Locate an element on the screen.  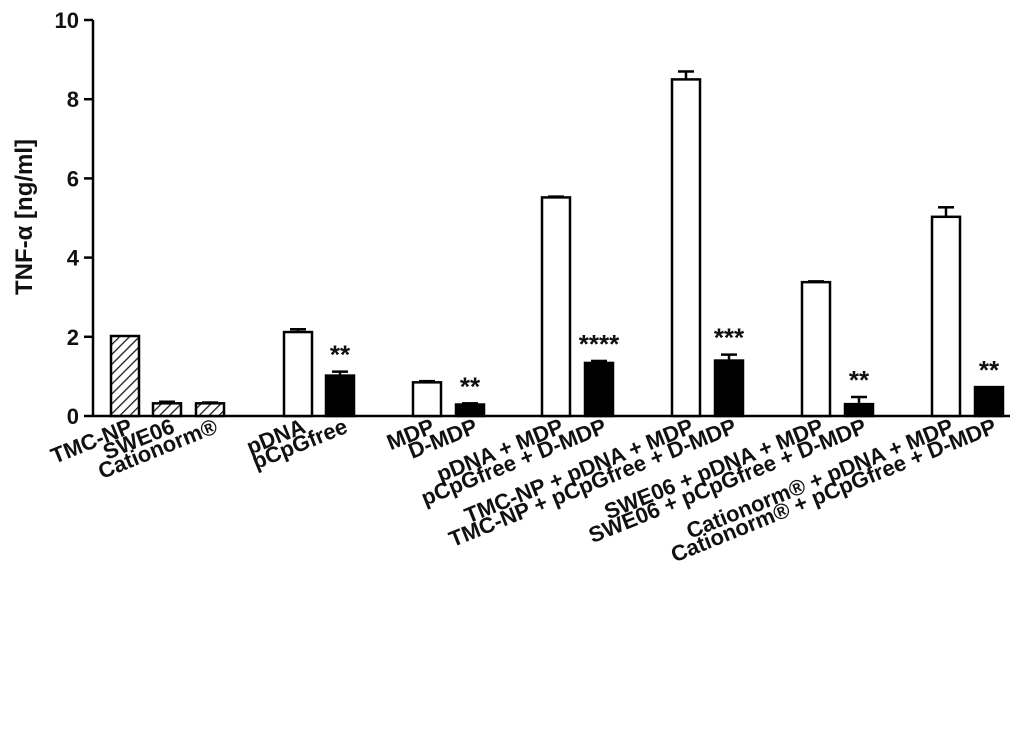
significance-label: **** is located at coordinates (599, 344).